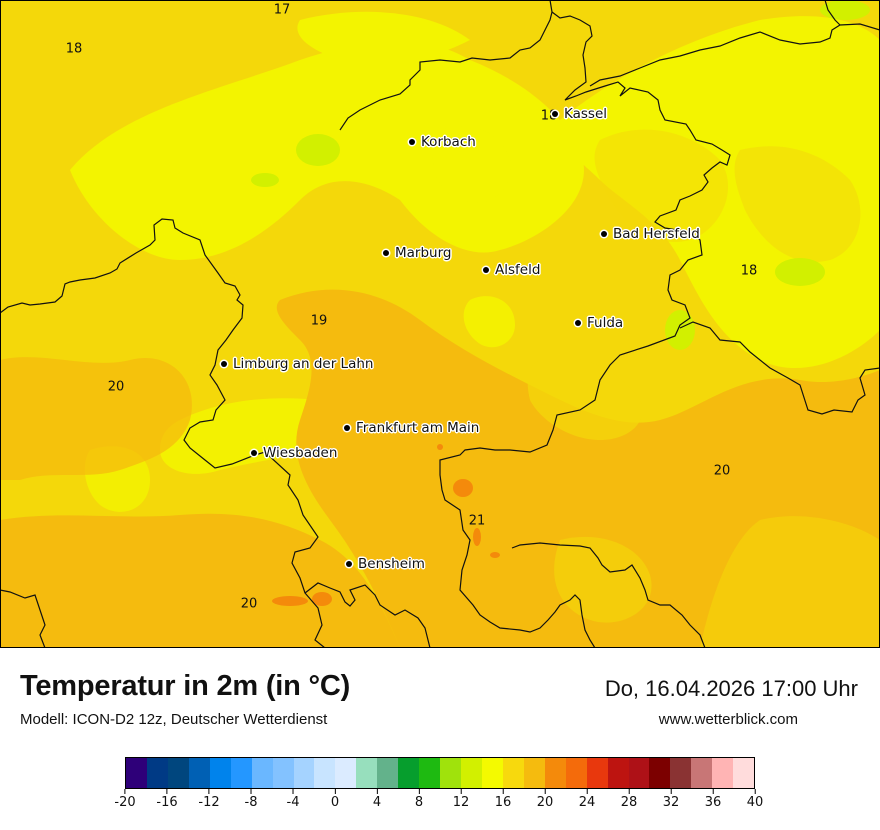  I want to click on legend-tick: -4, so click(293, 799).